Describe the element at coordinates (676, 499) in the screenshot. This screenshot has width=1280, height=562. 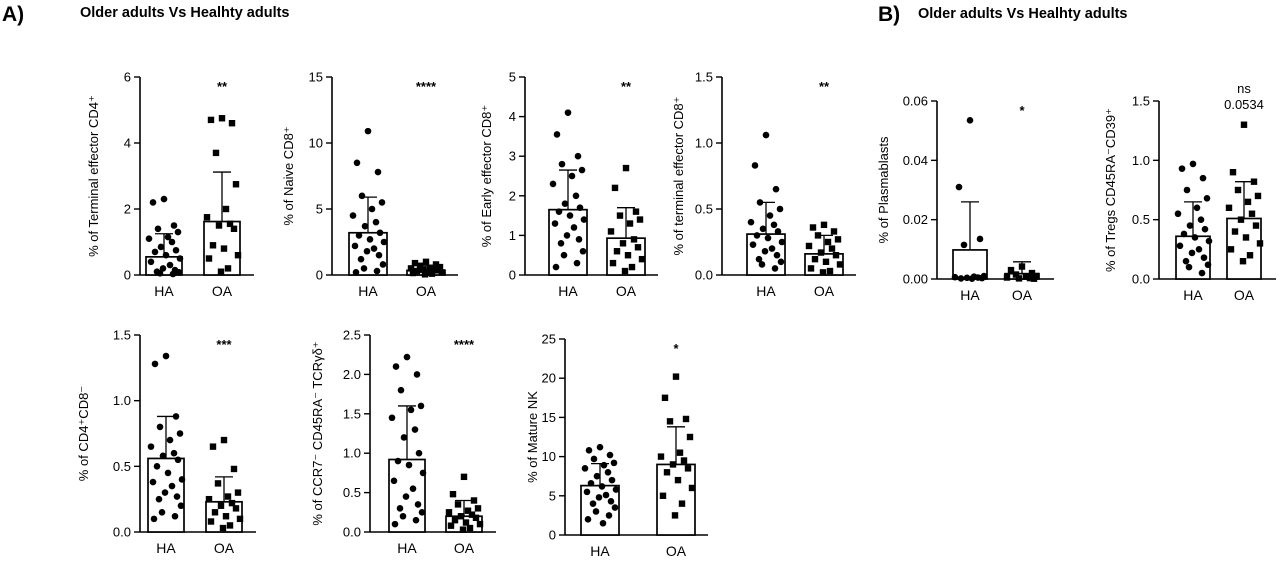
I see `bar-oa` at that location.